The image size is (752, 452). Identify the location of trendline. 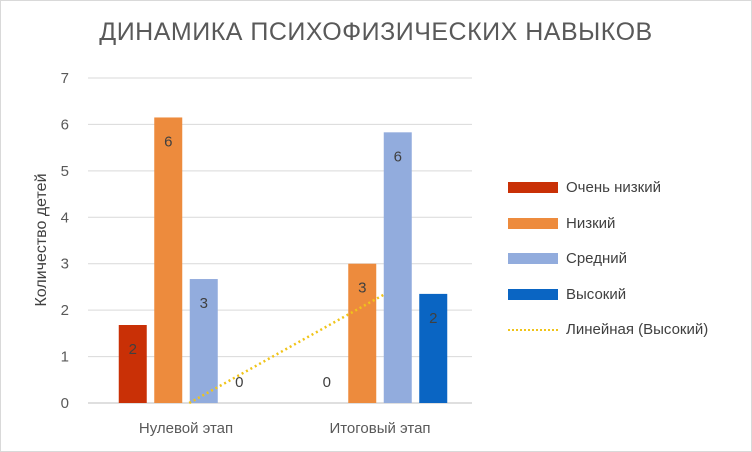
(287, 348).